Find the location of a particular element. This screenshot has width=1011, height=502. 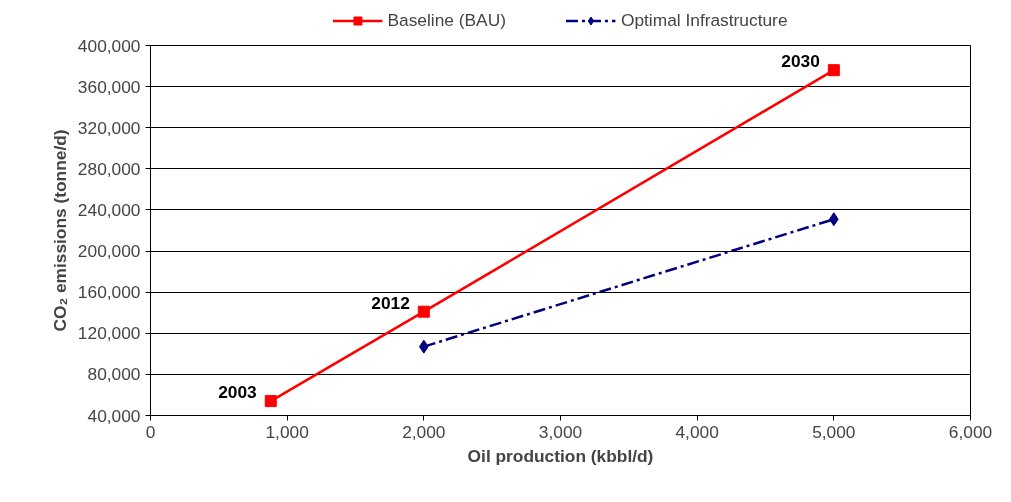

y-tick-label: 320,000 is located at coordinates (109, 127).